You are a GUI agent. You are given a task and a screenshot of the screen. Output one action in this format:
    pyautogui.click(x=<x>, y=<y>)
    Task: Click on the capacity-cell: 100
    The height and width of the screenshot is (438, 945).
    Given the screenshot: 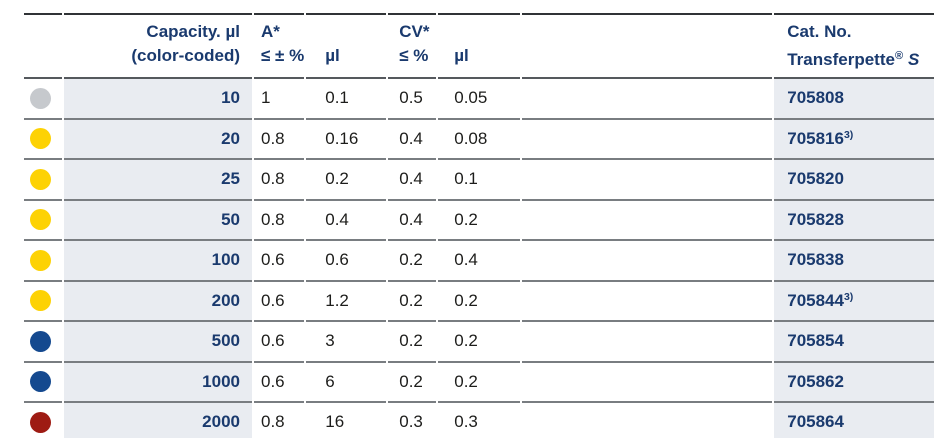 What is the action you would take?
    pyautogui.click(x=158, y=261)
    